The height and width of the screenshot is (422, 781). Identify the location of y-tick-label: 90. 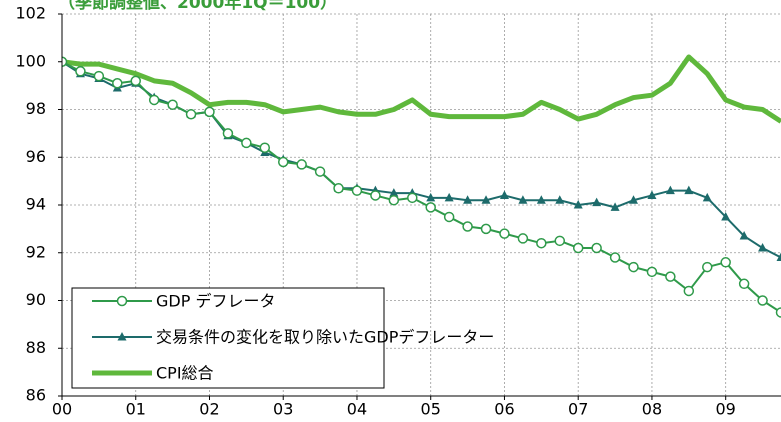
(36, 299).